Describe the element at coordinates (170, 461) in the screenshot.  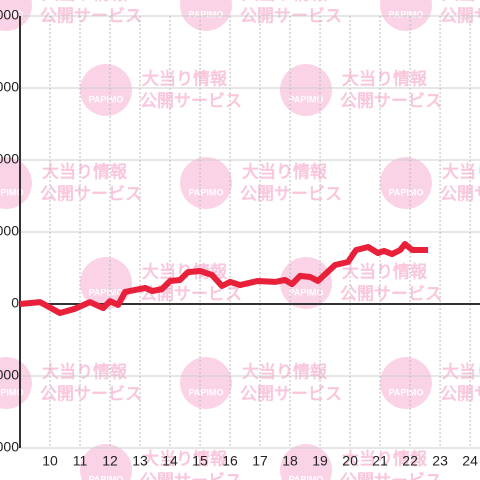
I see `x-tick-label: 14` at that location.